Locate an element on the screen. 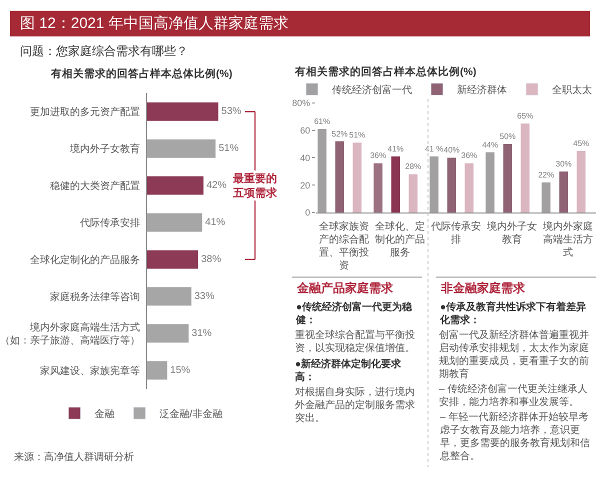 The image size is (600, 480). text: ●传统经济创富一代更为稳健： is located at coordinates (354, 313).